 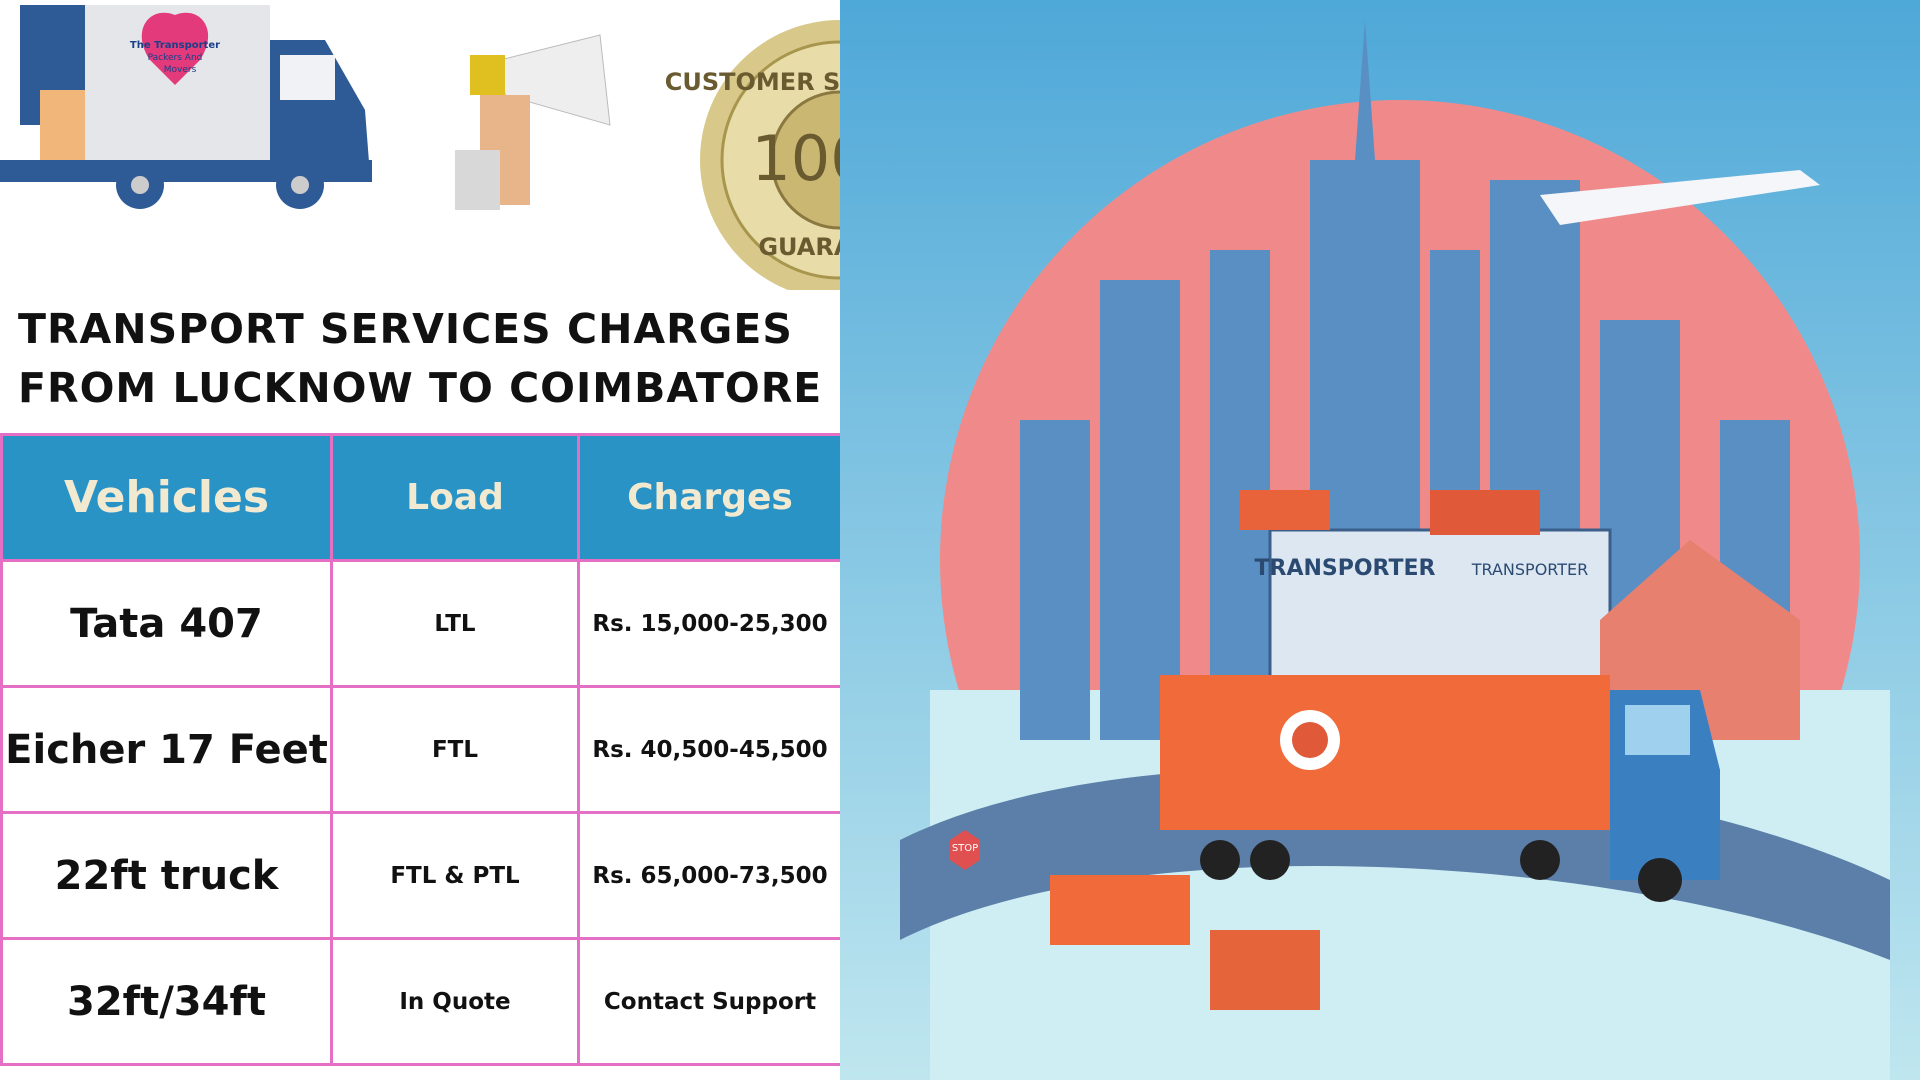 What do you see at coordinates (180, 70) in the screenshot?
I see `logo-text: Movers` at bounding box center [180, 70].